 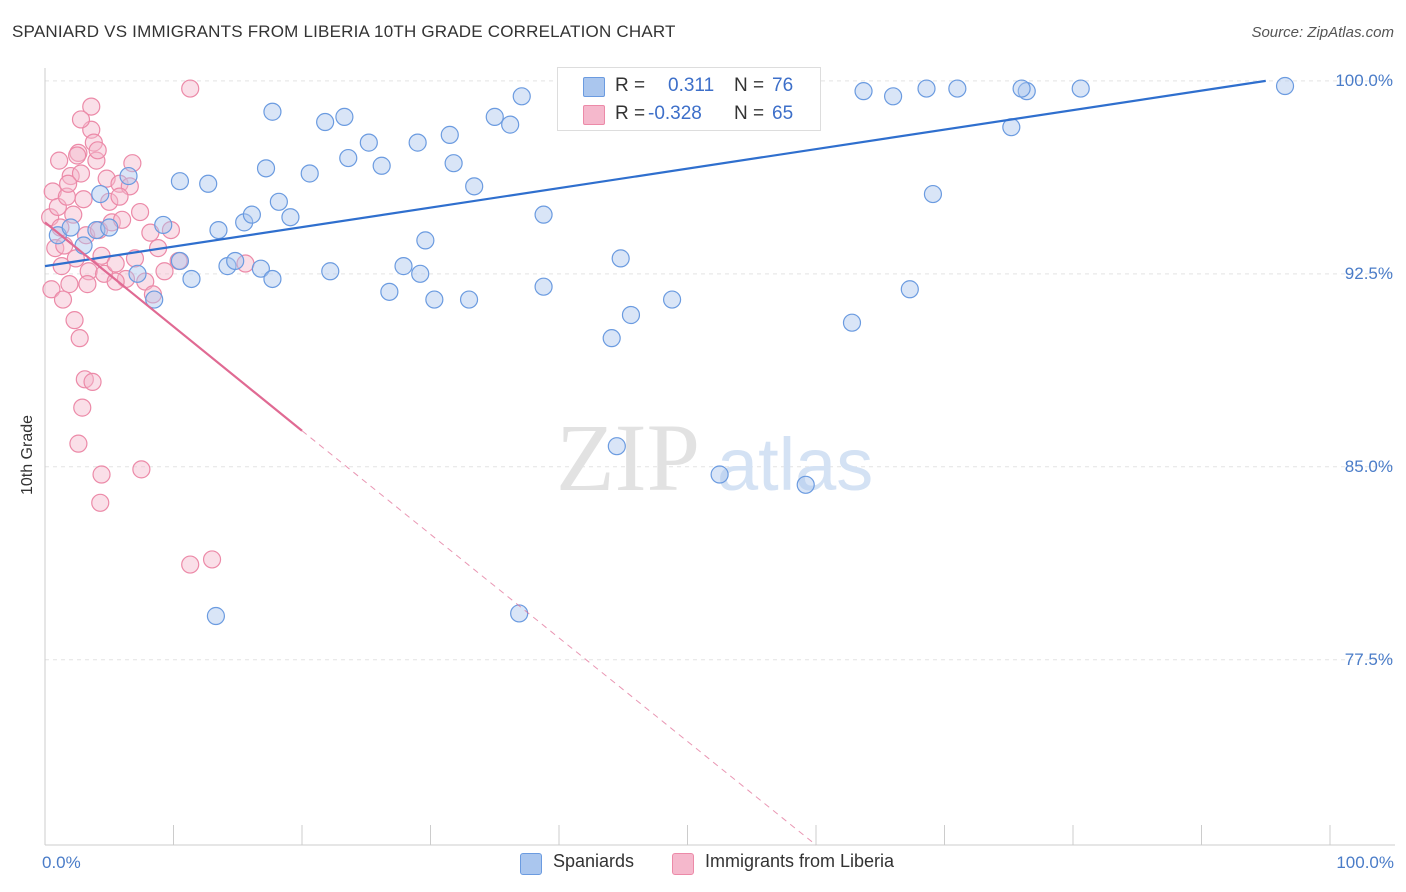 I want to click on series-liberia-points, so click(x=148, y=326).